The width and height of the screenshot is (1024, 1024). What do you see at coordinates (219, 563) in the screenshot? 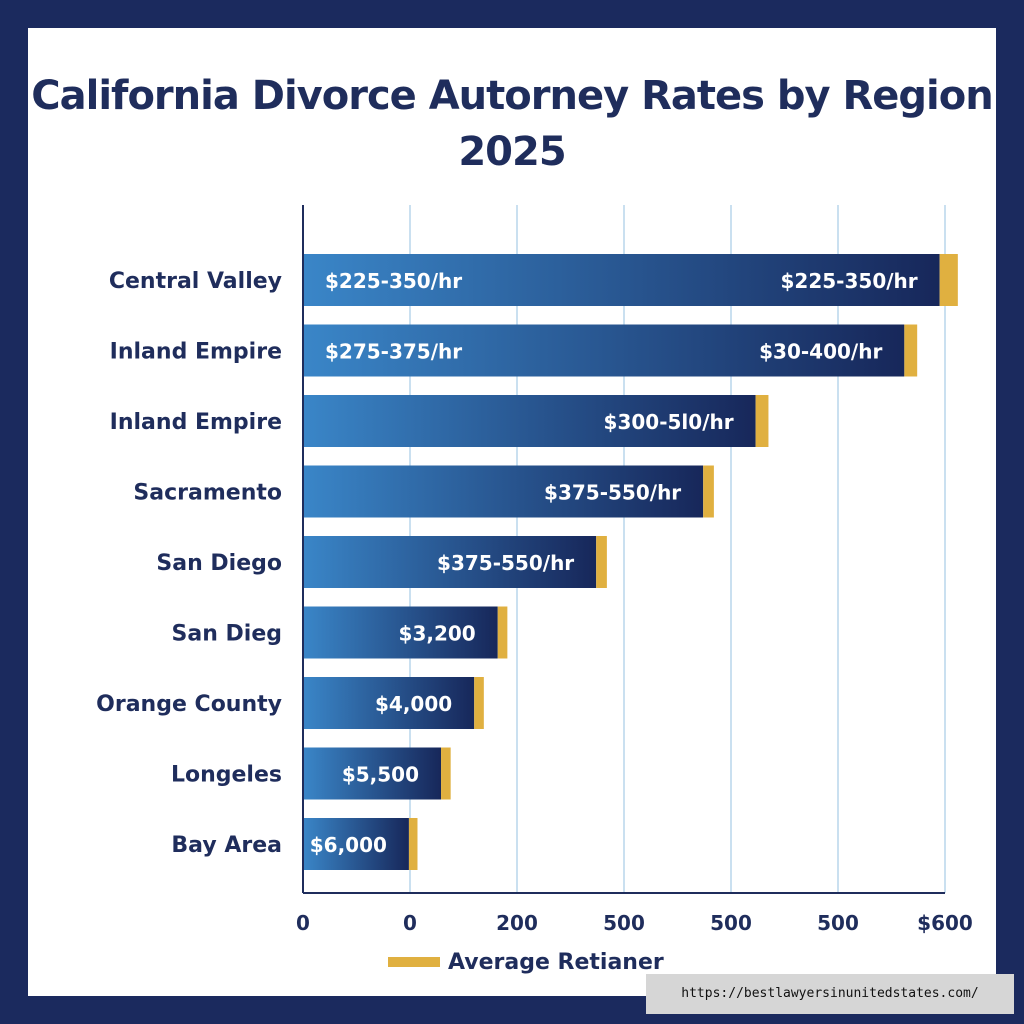
I see `category-label: San Diego` at bounding box center [219, 563].